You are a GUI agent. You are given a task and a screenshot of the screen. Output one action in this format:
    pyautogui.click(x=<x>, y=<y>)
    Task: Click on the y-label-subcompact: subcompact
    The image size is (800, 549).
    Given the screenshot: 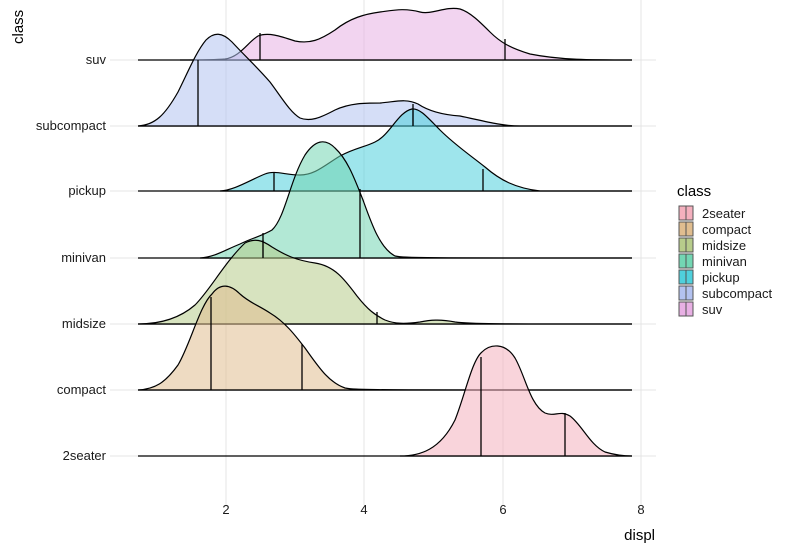 What is the action you would take?
    pyautogui.click(x=71, y=125)
    